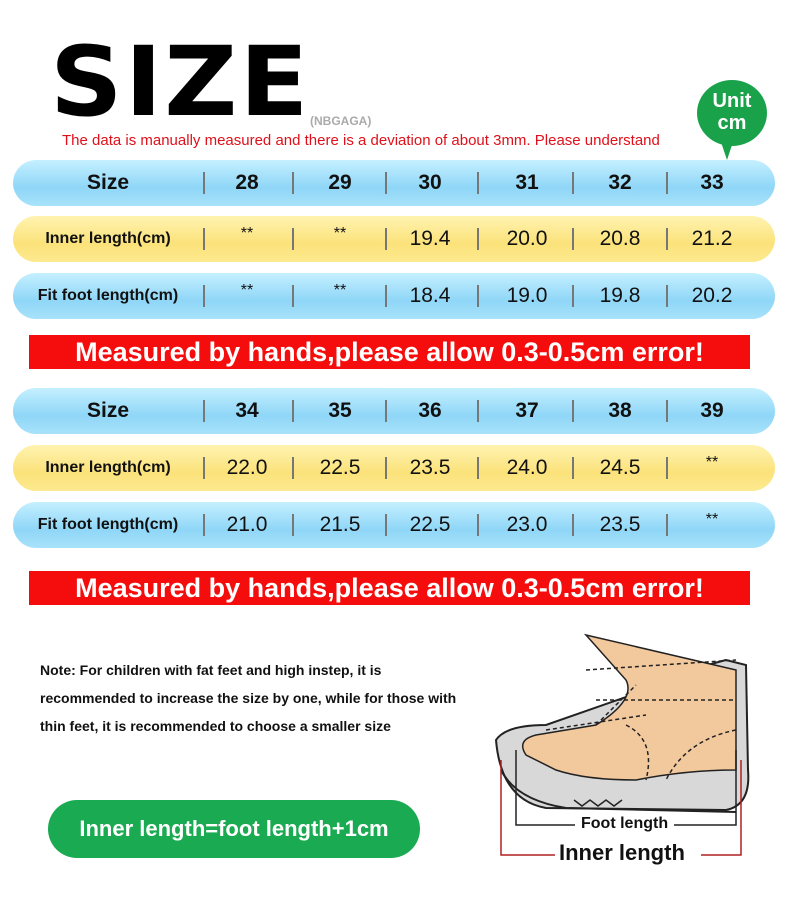 The width and height of the screenshot is (790, 911). What do you see at coordinates (394, 411) in the screenshot?
I see `size-header-row: Size 34 35 36 37 38 39` at bounding box center [394, 411].